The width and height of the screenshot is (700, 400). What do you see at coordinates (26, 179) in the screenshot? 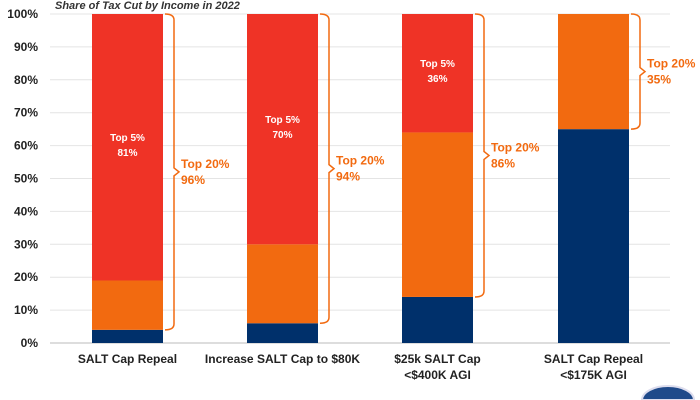
I see `y-tick-label: 50%` at bounding box center [26, 179].